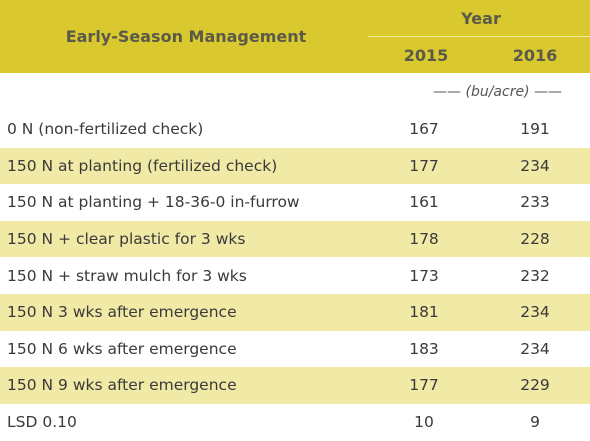  What do you see at coordinates (295, 385) in the screenshot?
I see `table-row: 150 N 9 wks after emergence 177 229` at bounding box center [295, 385].